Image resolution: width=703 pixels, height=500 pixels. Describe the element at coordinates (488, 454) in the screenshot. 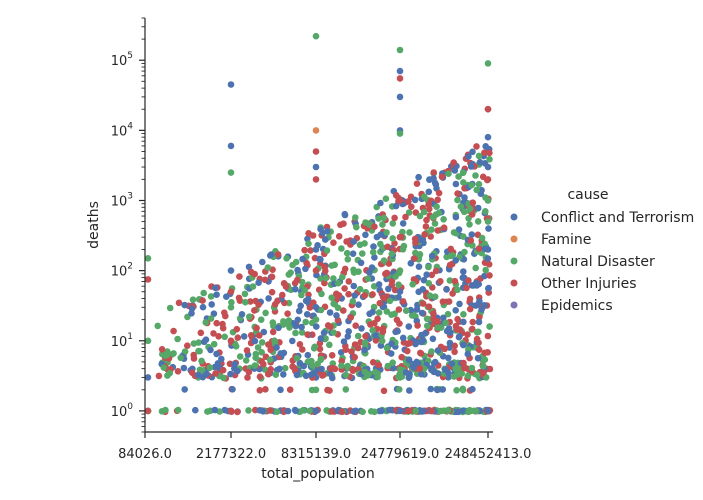

I see `x-tick-label: 248452413.0` at that location.